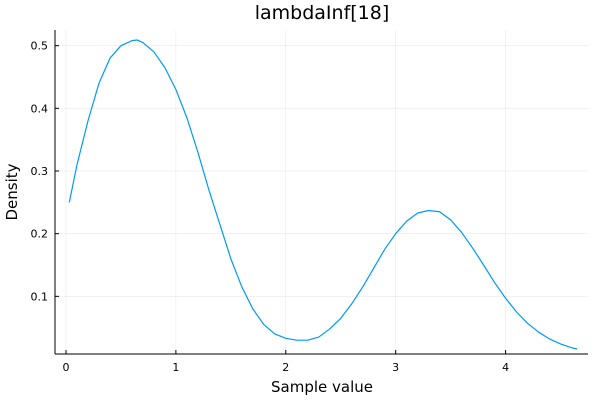 The width and height of the screenshot is (600, 400). I want to click on y-tick-labels: 0.1 0.2 0.3 0.4 0.5, so click(40, 172).